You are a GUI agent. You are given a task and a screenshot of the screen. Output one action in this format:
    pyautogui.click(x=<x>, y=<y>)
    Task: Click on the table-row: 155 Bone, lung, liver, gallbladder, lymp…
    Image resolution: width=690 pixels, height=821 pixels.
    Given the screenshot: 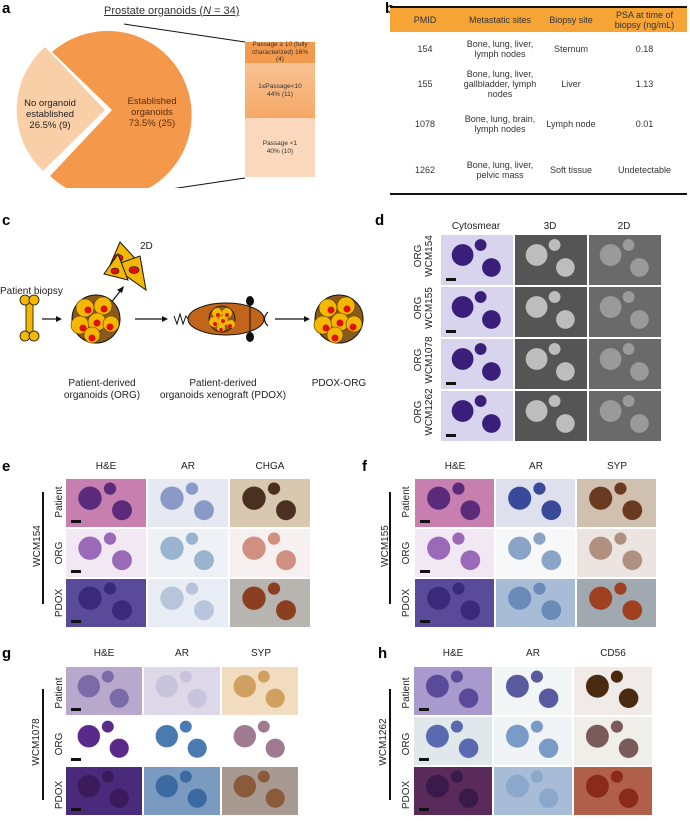 What is the action you would take?
    pyautogui.click(x=538, y=84)
    